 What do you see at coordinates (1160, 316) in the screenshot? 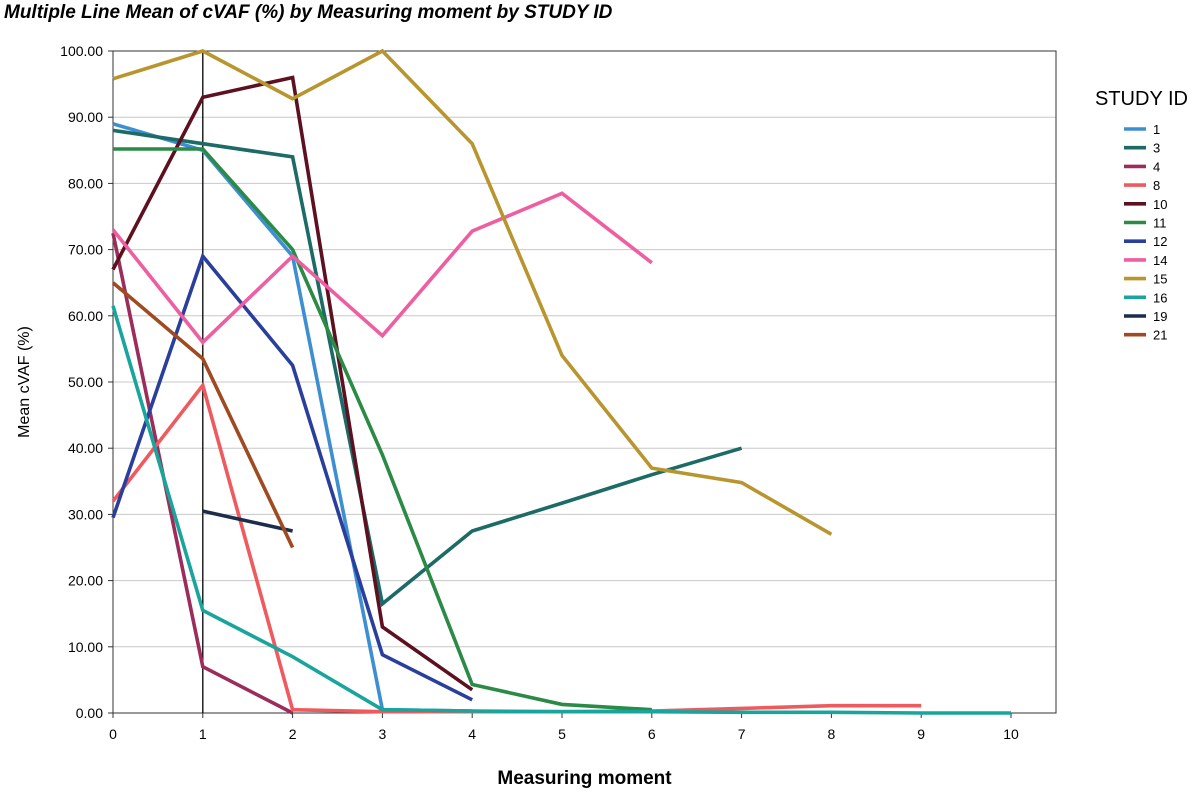
I see `legend-label-19: 19` at bounding box center [1160, 316].